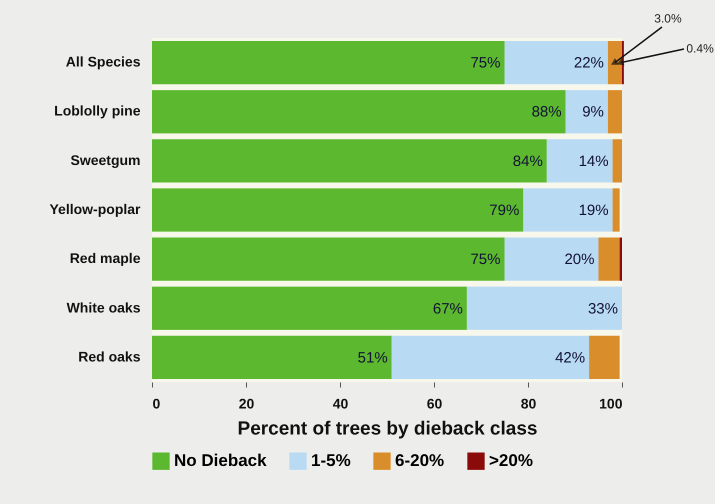 The width and height of the screenshot is (715, 504). I want to click on x-tick-label: 40, so click(340, 404).